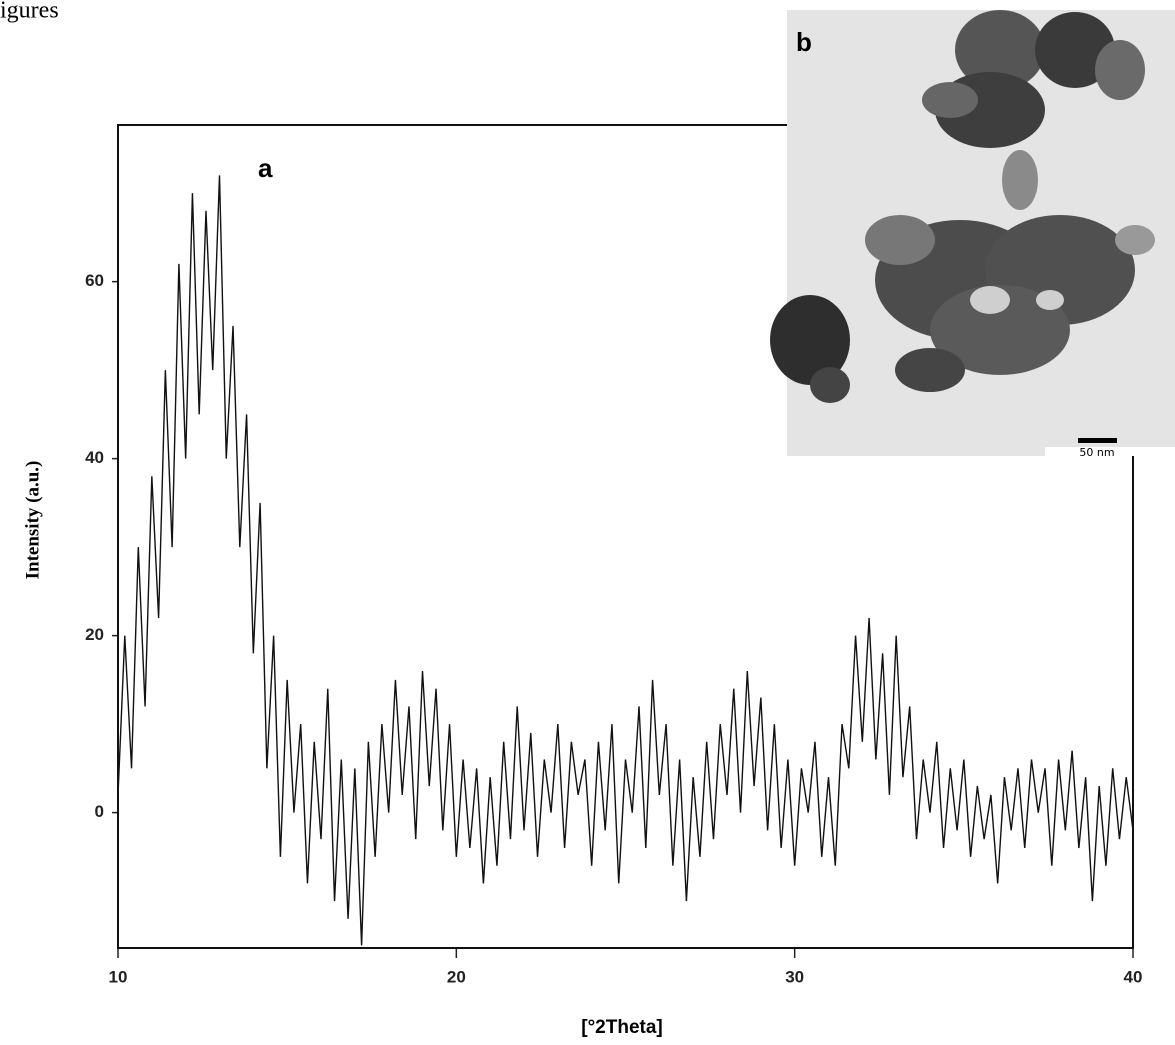  I want to click on y-tick-label: 40, so click(94, 457).